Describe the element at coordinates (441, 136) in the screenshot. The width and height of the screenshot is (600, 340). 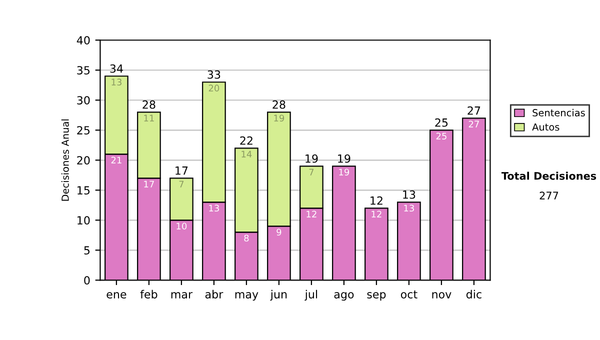
I see `data-label: 25` at that location.